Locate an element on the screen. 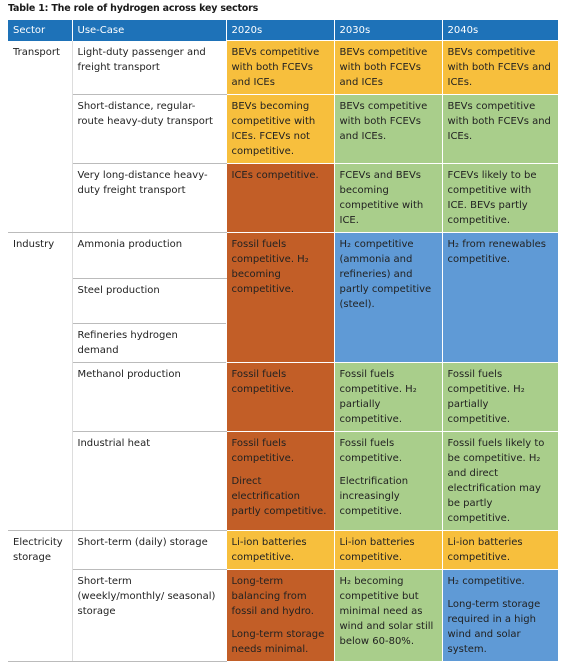  header-row: Sector Use-Case 2020s 2030s 2040s is located at coordinates (283, 30).